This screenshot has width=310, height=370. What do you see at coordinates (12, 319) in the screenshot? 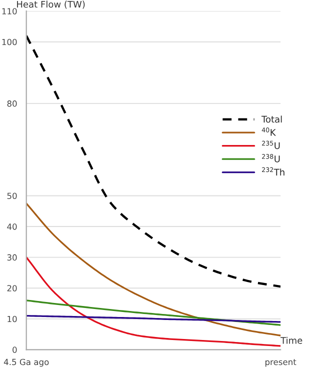
I see `y-tick-label: 10` at bounding box center [12, 319].